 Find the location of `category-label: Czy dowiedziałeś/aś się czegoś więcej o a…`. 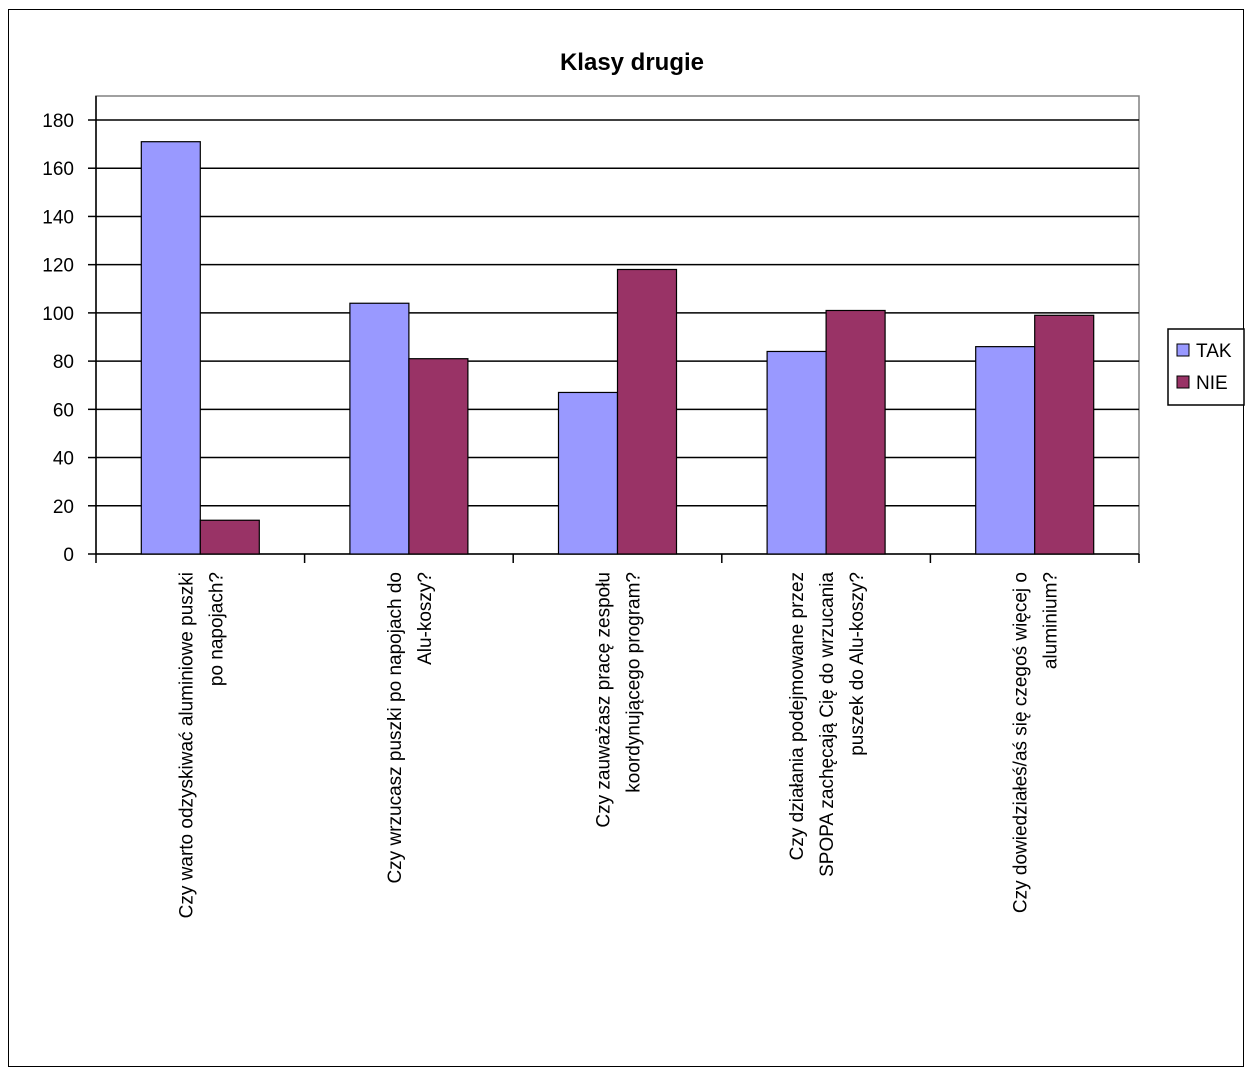

category-label: Czy dowiedziałeś/aś się czegoś więcej o a… is located at coordinates (1036, 742).